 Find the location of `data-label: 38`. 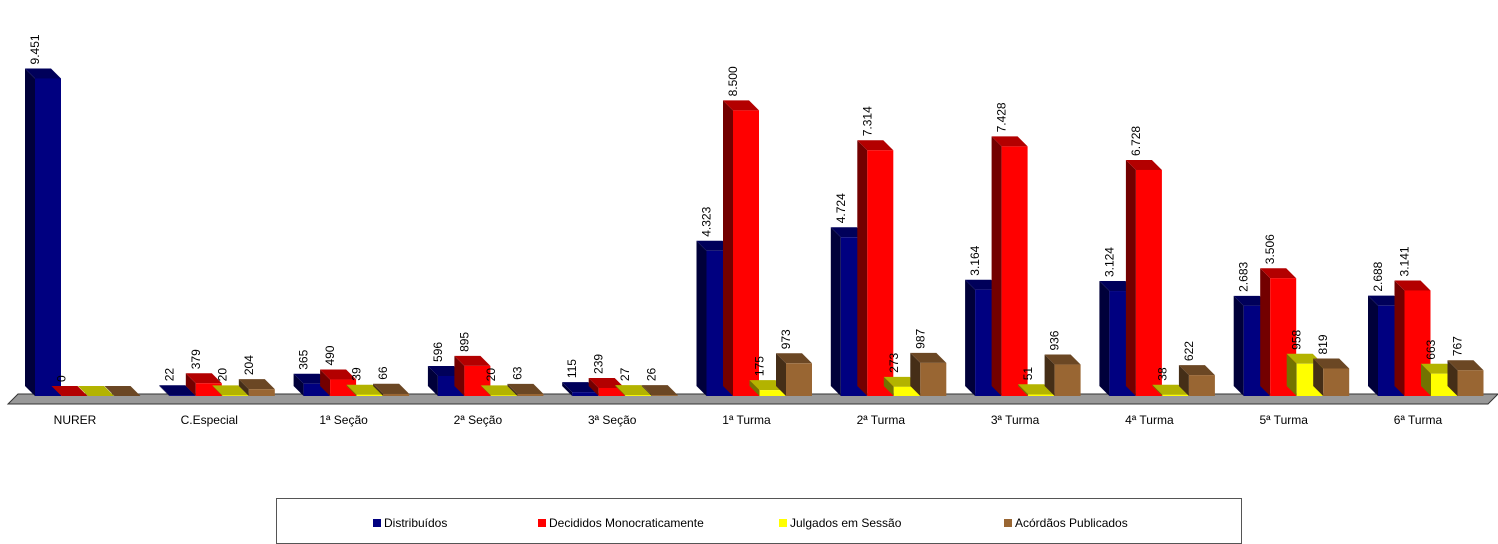

data-label: 38 is located at coordinates (1162, 374).